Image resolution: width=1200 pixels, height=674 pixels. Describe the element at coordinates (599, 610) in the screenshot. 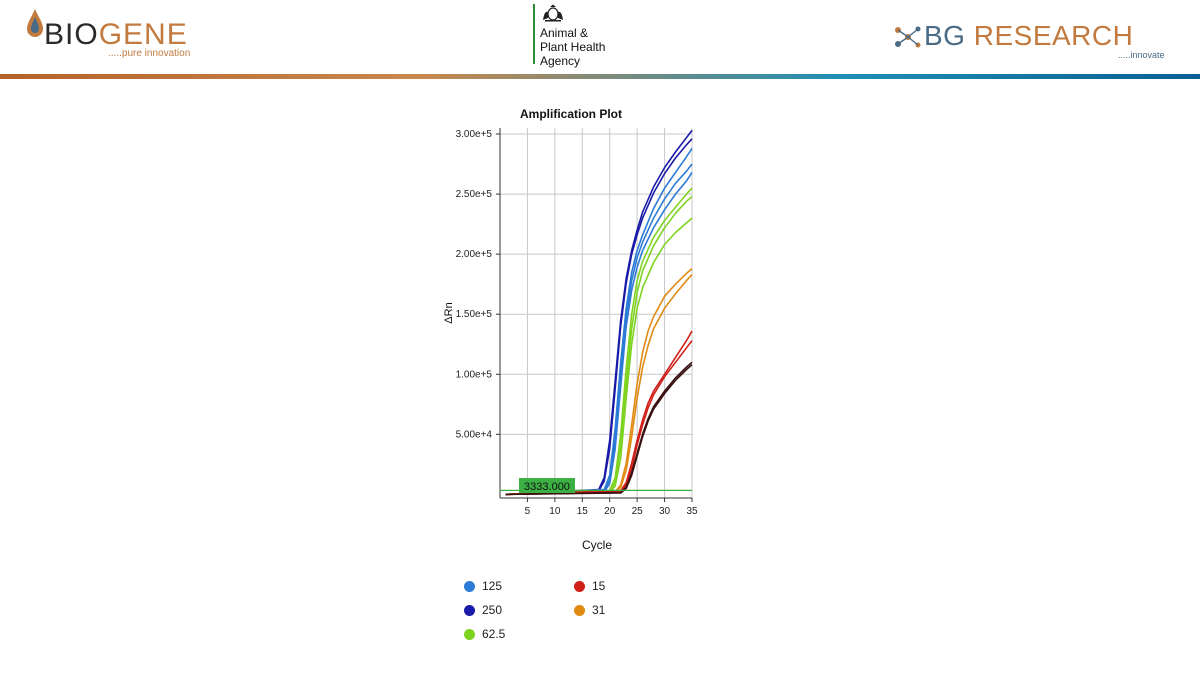

I see `legend-label: 31` at that location.